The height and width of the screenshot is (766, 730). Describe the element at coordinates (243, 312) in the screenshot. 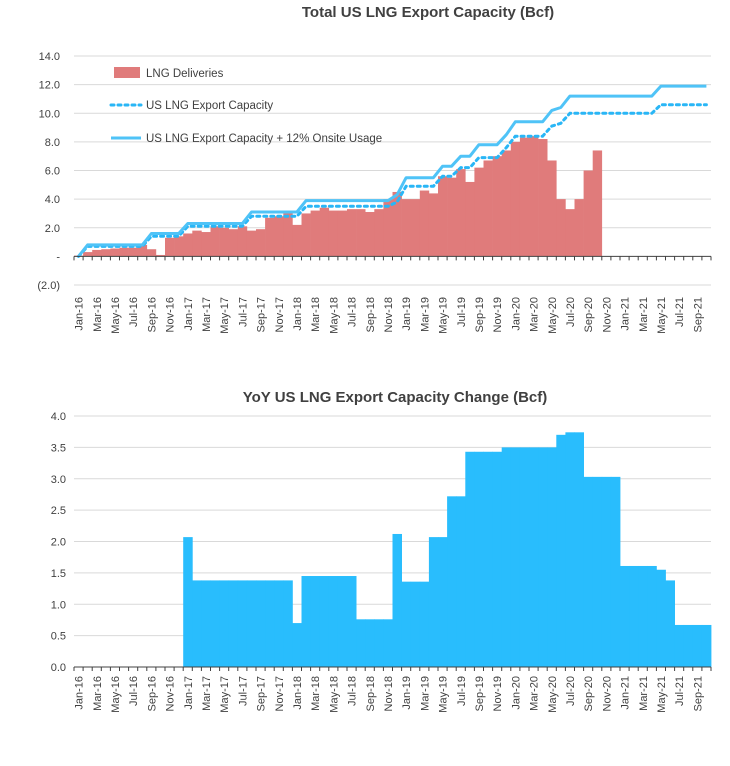

I see `x-tick-label: Jul-17` at that location.